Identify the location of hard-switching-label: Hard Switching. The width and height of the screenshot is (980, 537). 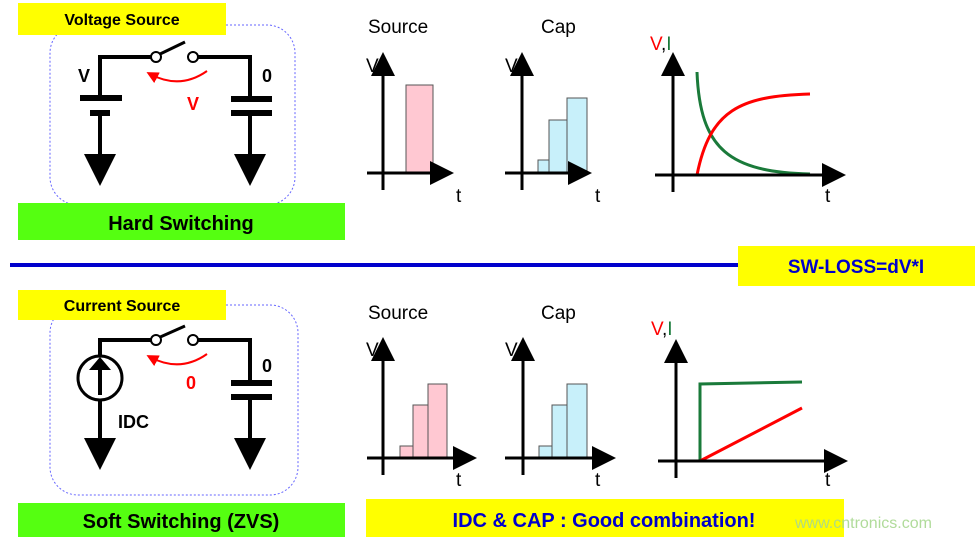
(181, 224).